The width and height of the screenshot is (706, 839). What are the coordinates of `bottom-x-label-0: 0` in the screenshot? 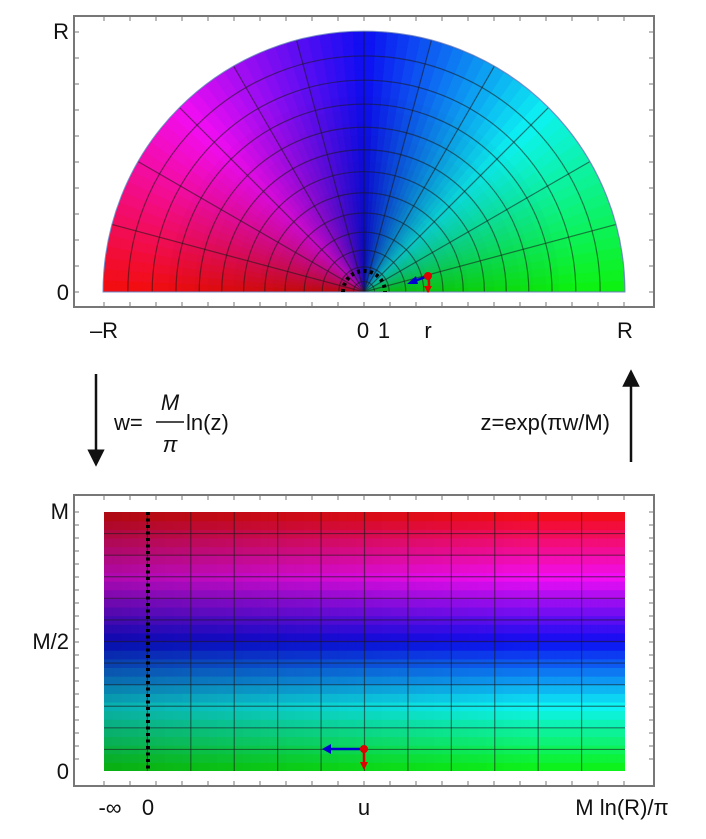 It's located at (148, 807).